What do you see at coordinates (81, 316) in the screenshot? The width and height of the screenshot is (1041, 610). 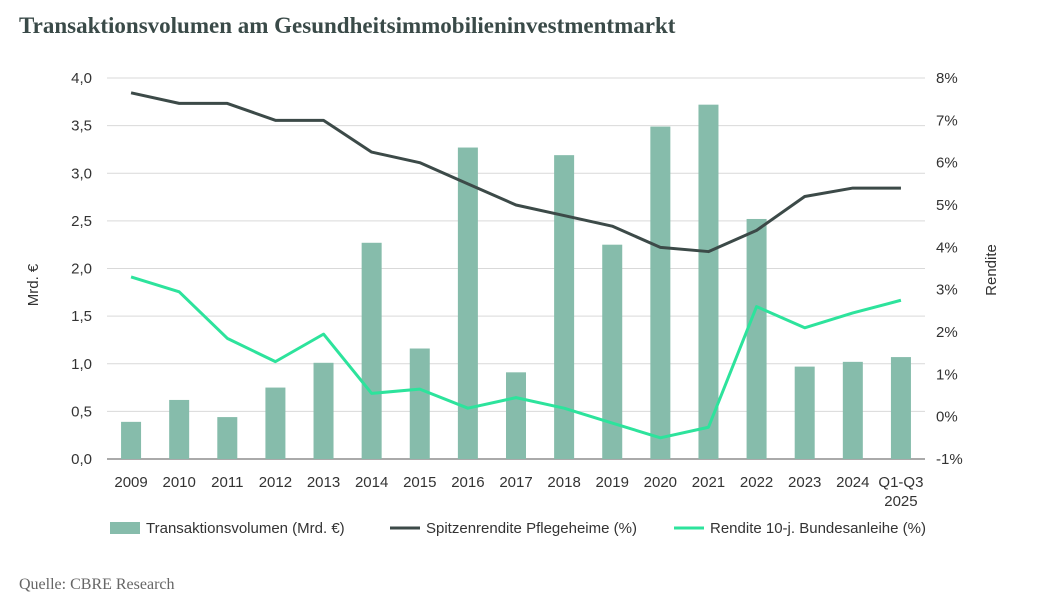 I see `left-tick-label: 1,5` at bounding box center [81, 316].